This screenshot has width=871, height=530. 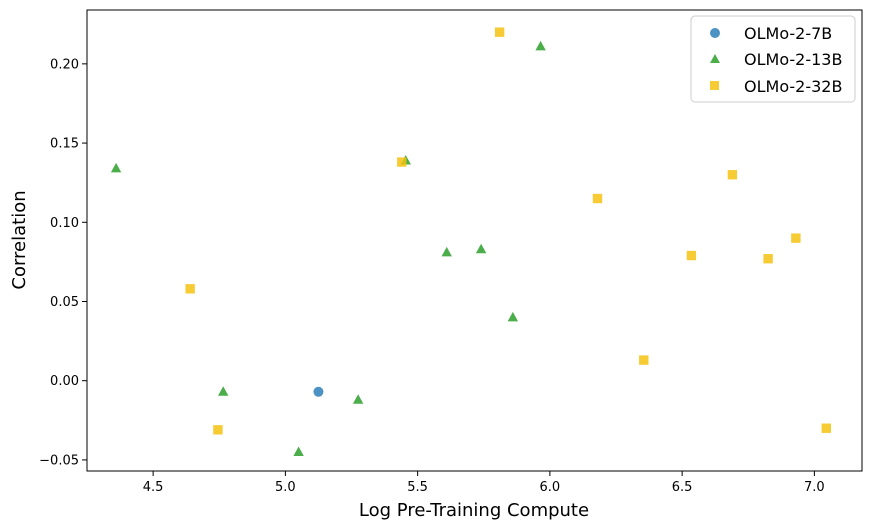 What do you see at coordinates (64, 64) in the screenshot?
I see `y-tick-label: 0.20` at bounding box center [64, 64].